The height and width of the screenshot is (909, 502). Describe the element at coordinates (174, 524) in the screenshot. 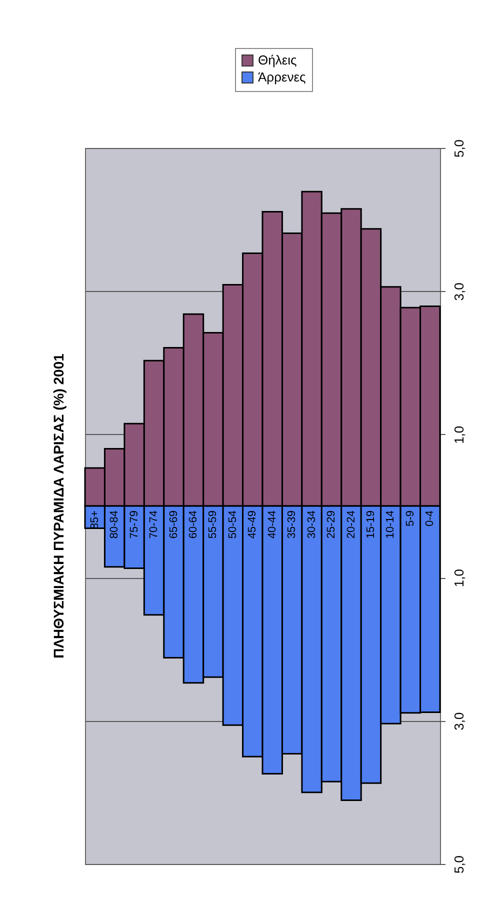

I see `x-tick-label: 65-69` at that location.